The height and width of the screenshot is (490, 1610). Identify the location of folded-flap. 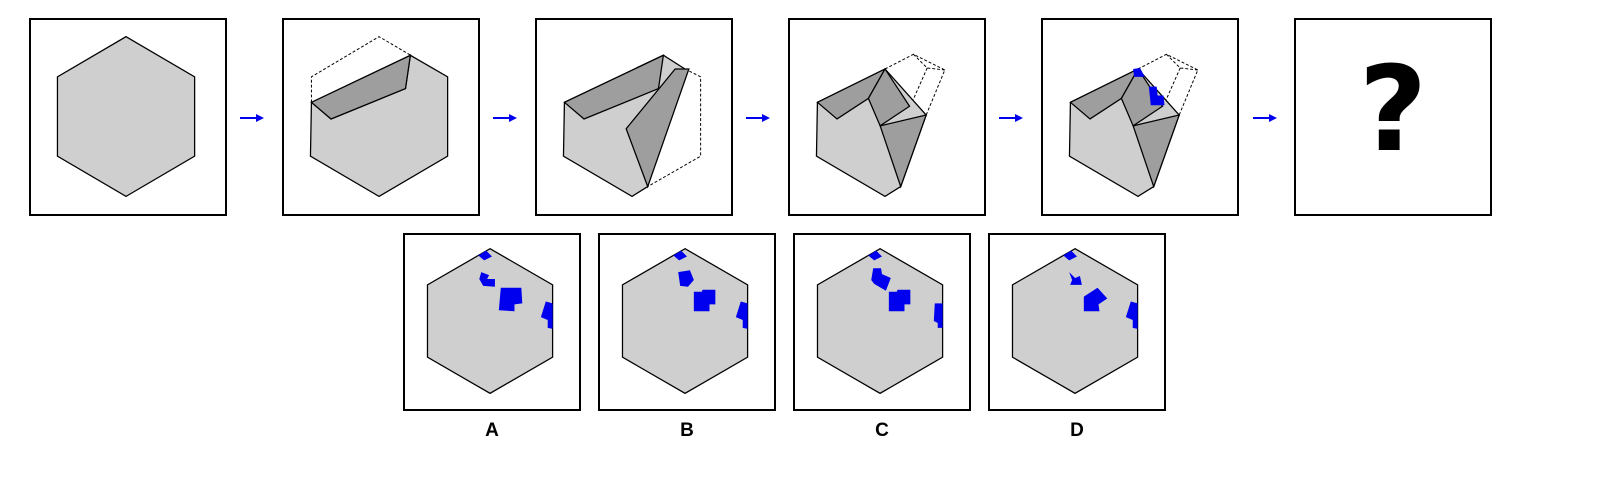
(361, 87).